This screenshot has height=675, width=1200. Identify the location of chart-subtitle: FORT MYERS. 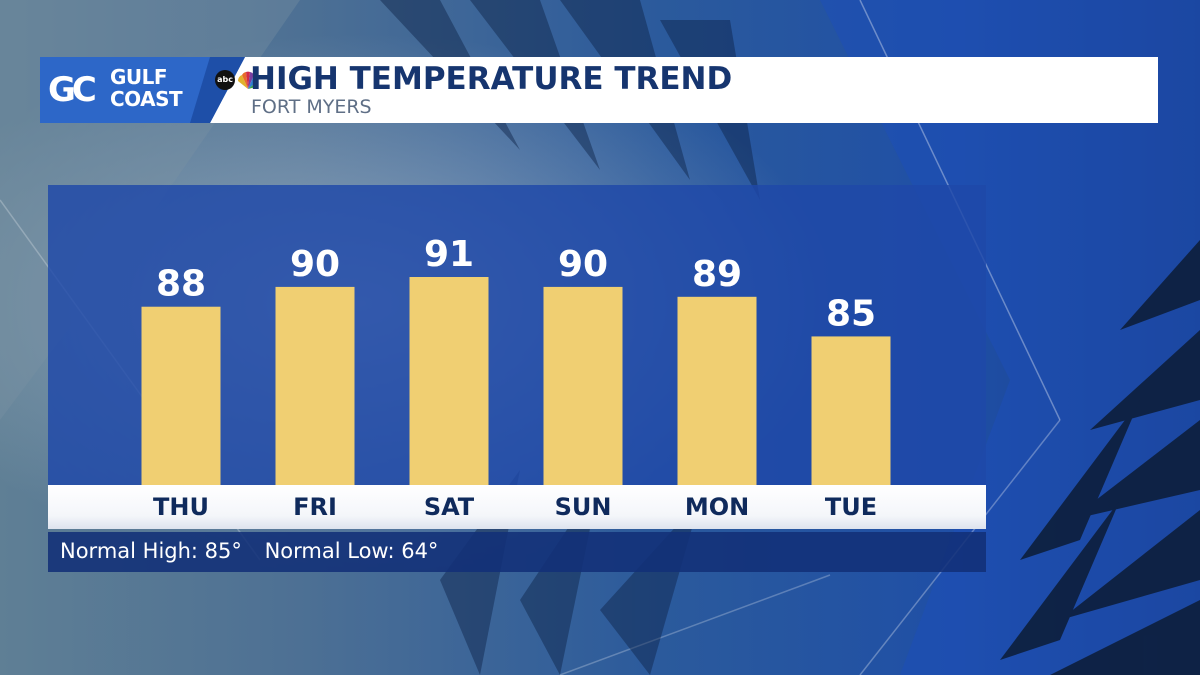
(311, 107).